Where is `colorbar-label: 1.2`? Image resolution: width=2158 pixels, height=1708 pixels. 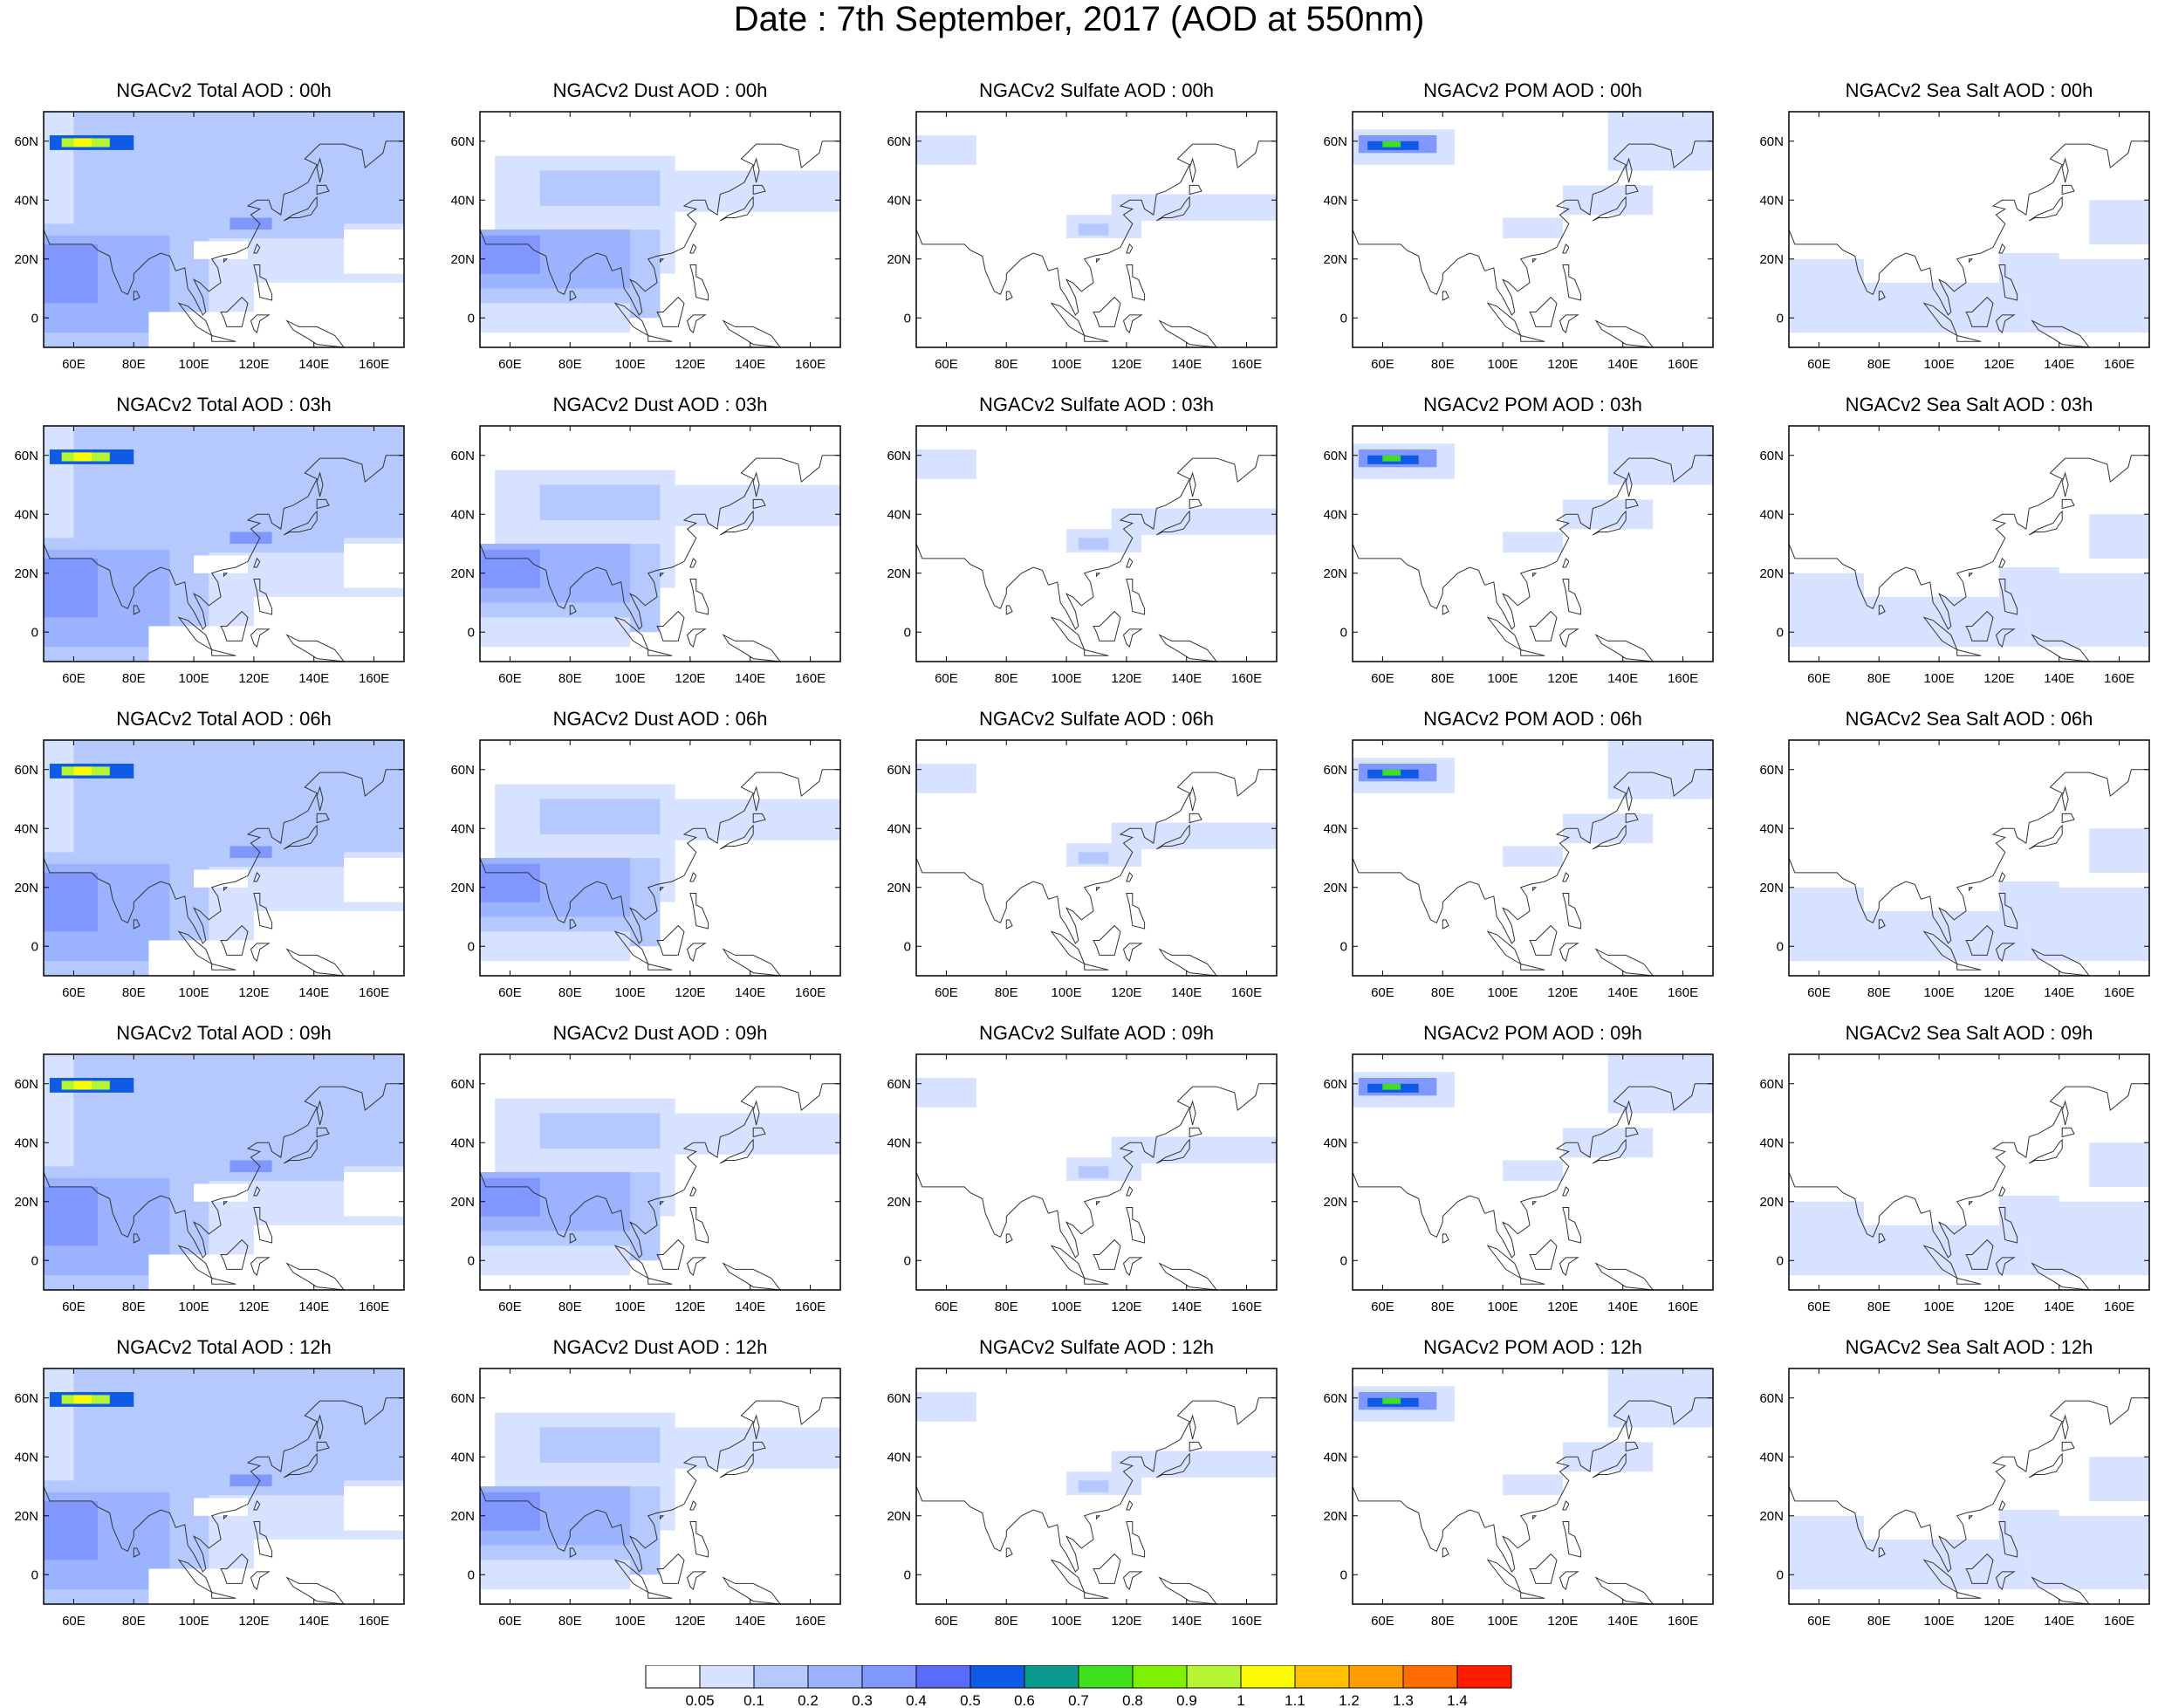 colorbar-label: 1.2 is located at coordinates (1349, 1700).